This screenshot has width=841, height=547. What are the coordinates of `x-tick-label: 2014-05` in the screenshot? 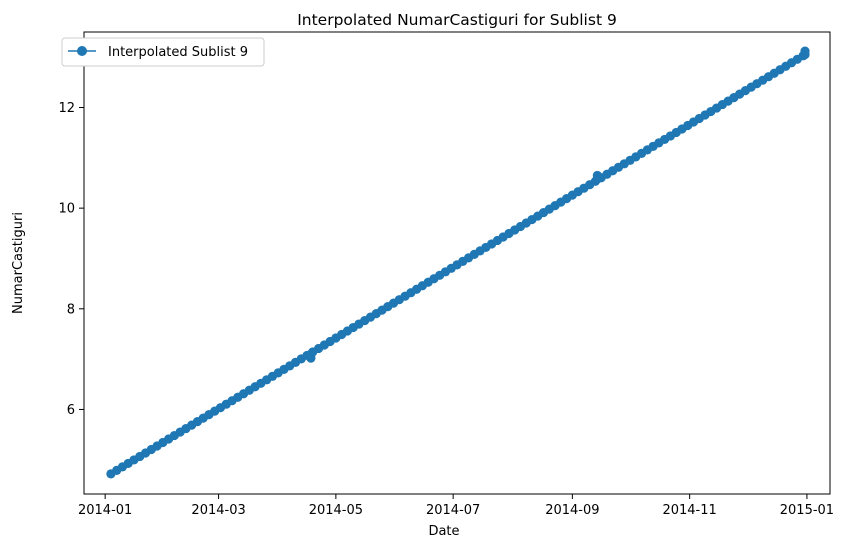 It's located at (336, 510).